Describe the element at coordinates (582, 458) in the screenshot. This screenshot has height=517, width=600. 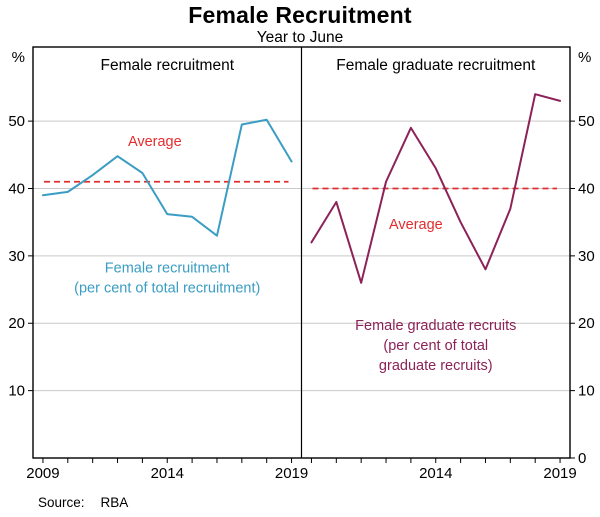
I see `y-tick-label: 0` at that location.